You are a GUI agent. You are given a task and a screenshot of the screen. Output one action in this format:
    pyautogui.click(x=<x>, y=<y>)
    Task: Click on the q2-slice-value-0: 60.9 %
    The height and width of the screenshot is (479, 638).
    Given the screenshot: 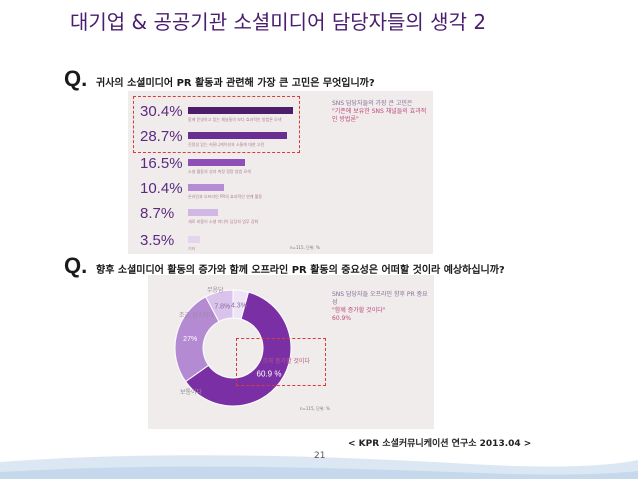 What is the action you would take?
    pyautogui.click(x=269, y=373)
    